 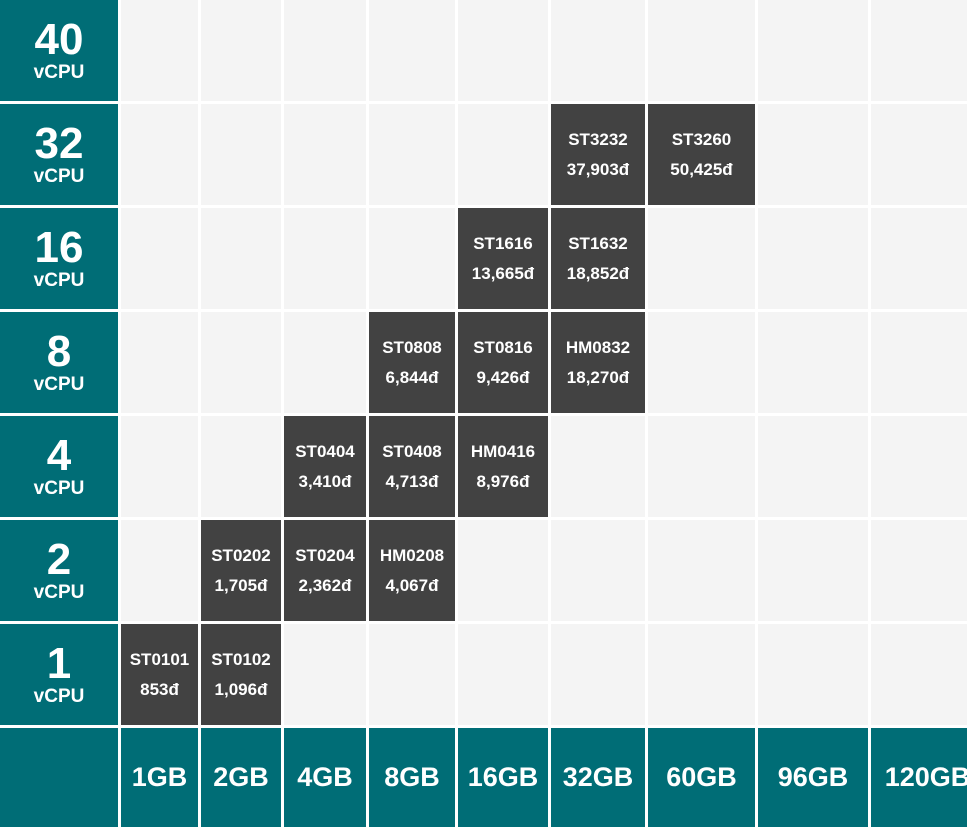 What do you see at coordinates (412, 555) in the screenshot?
I see `plan-code: HM0208` at bounding box center [412, 555].